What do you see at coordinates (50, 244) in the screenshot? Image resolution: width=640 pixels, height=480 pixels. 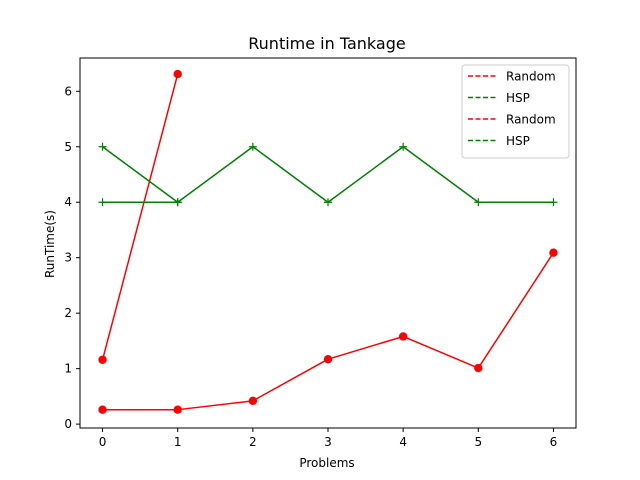 I see `y-axis-label: RunTime(s)` at bounding box center [50, 244].